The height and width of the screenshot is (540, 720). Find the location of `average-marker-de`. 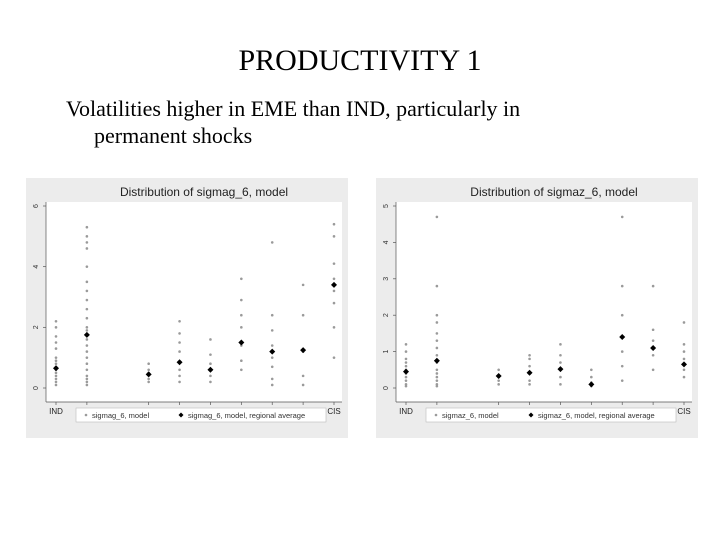

average-marker-de is located at coordinates (210, 369).